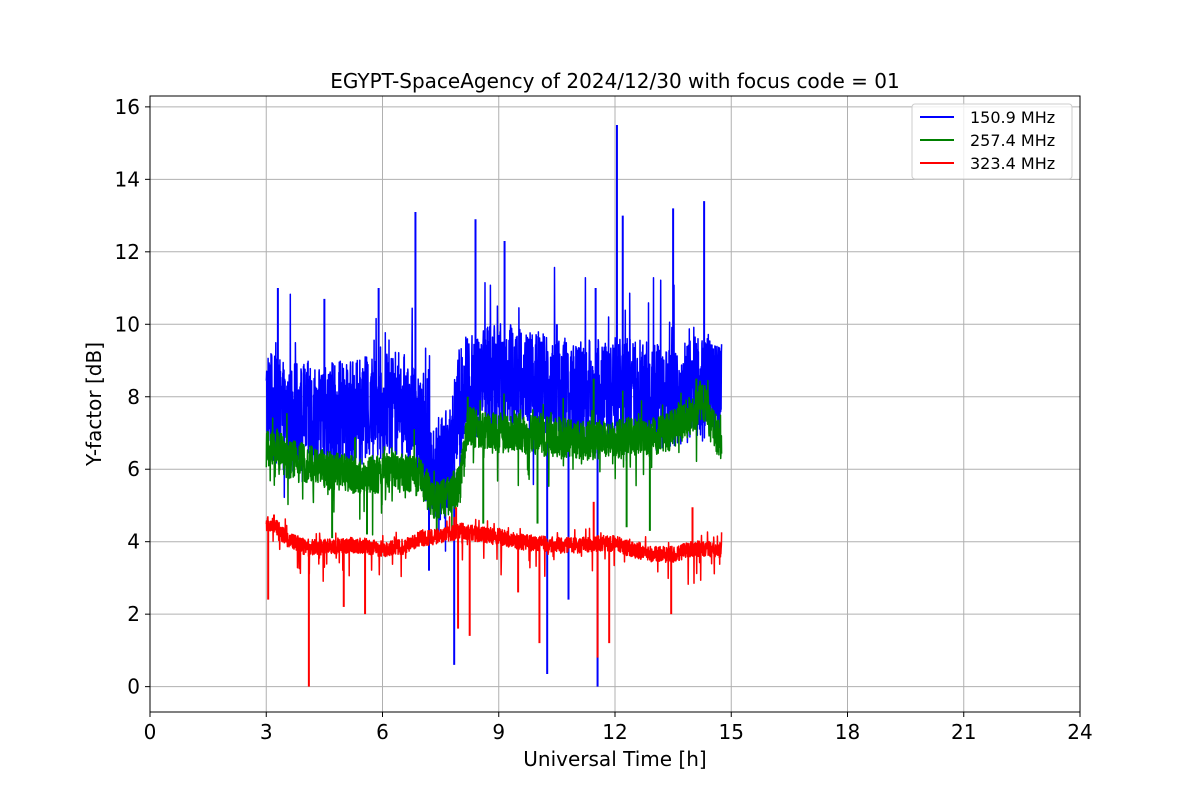  I want to click on legend: 150.9 MHz 257.4 MHz 323.4 MHz, so click(992, 141).